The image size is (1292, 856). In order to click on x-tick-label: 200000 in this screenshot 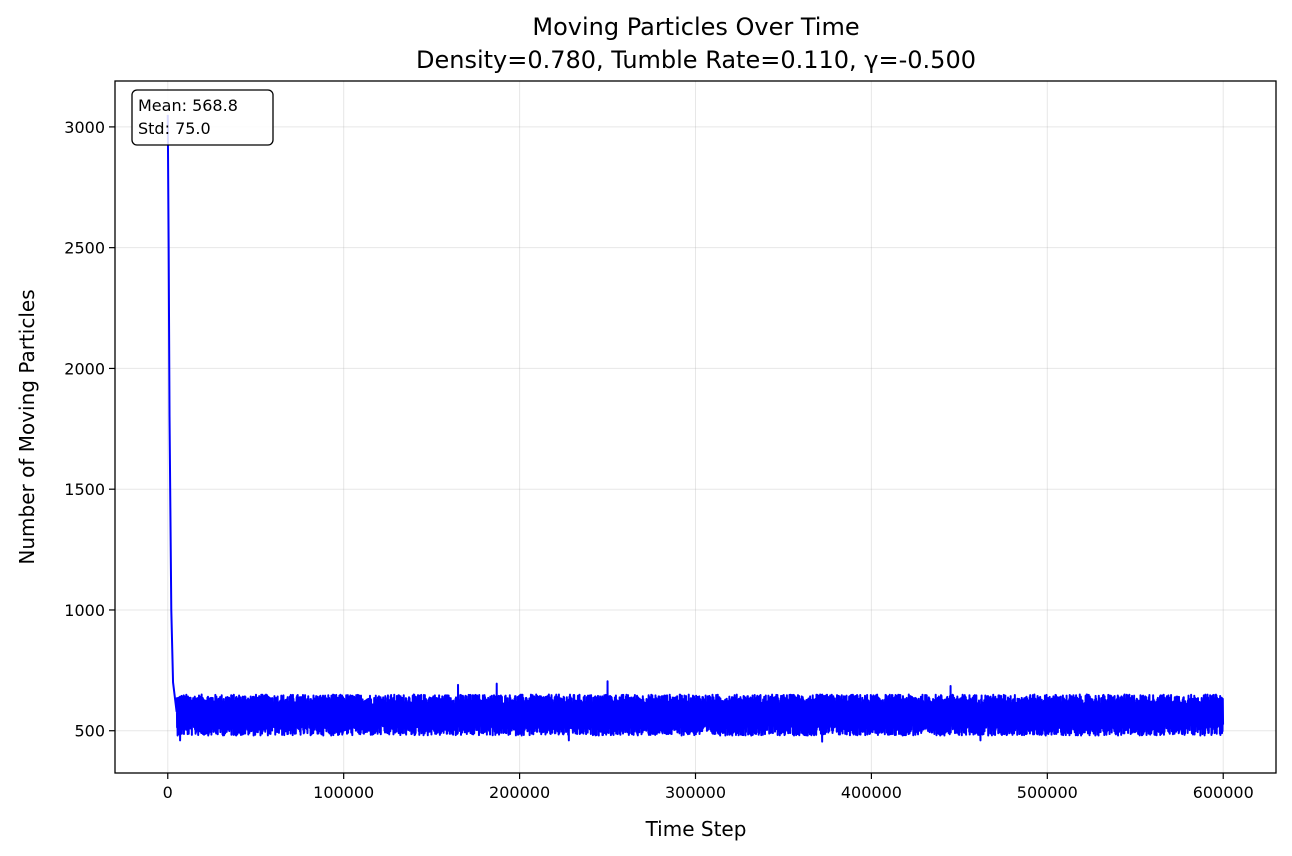, I will do `click(519, 792)`.